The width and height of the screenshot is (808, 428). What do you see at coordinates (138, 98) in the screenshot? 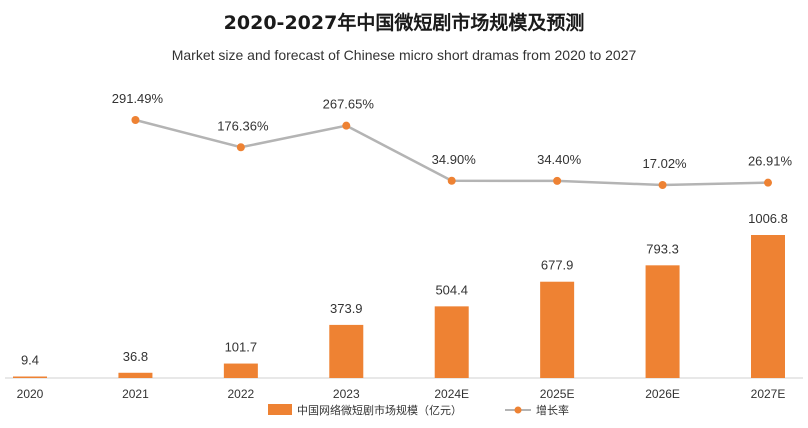
I see `growth-label-2021: 291.49%` at bounding box center [138, 98].